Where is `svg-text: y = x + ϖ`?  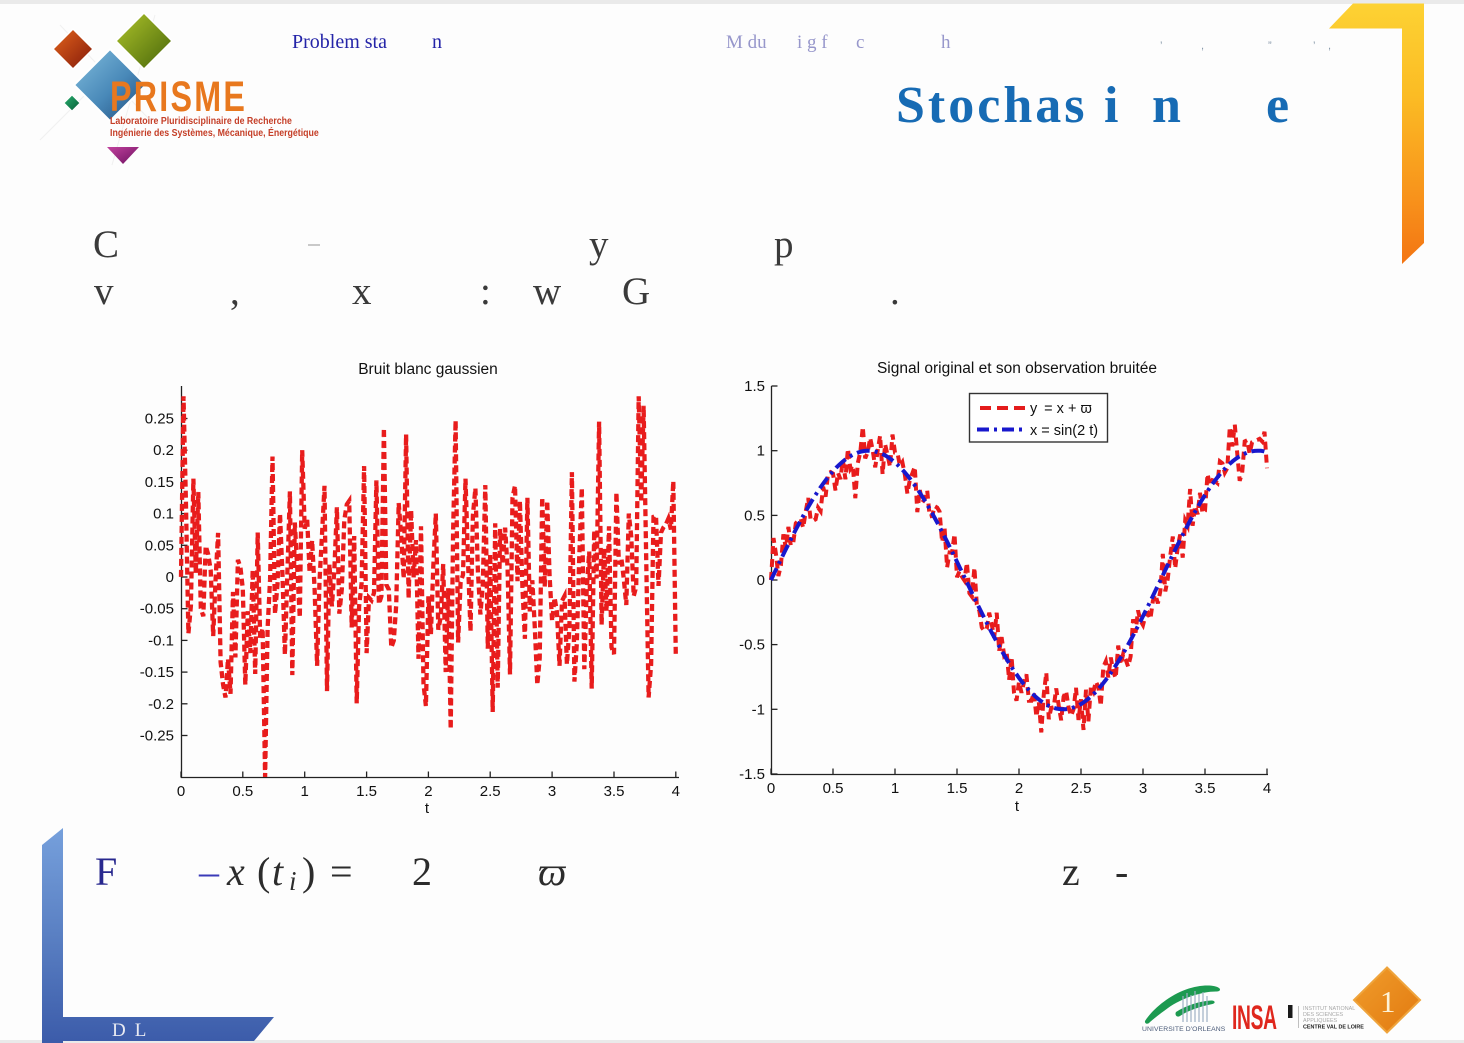
svg-text: y = x + ϖ is located at coordinates (1061, 409).